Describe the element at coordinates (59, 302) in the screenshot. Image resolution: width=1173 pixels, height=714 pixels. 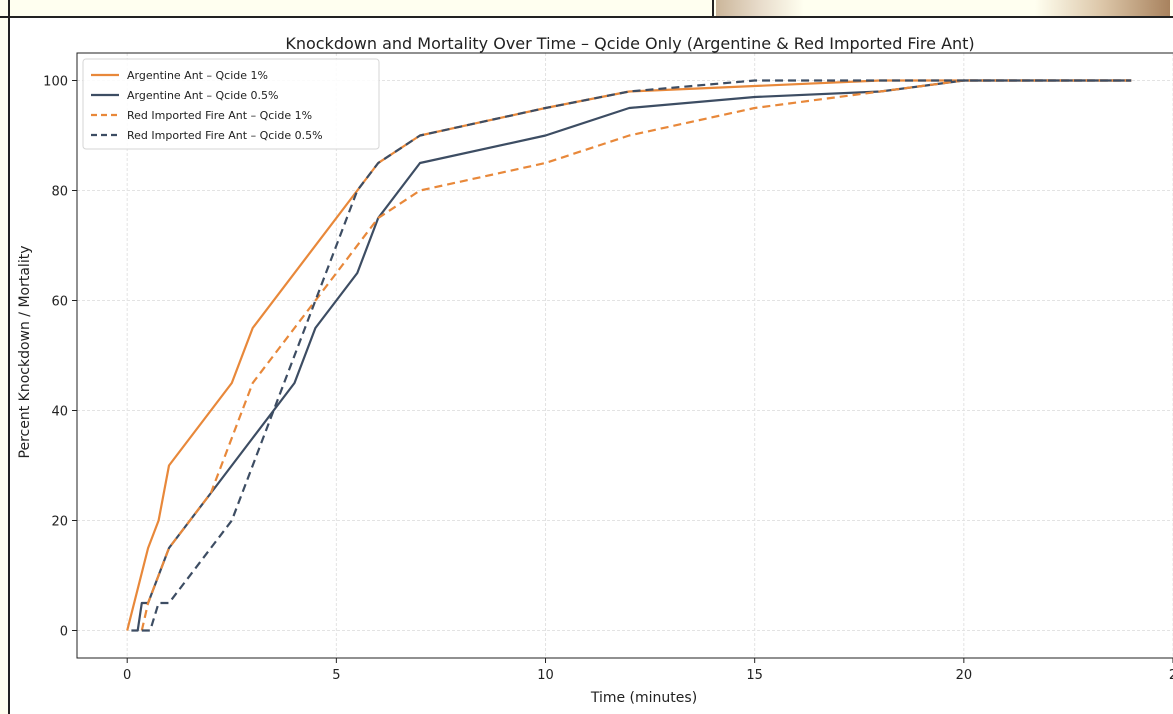
I see `y-tick-label: 60` at that location.